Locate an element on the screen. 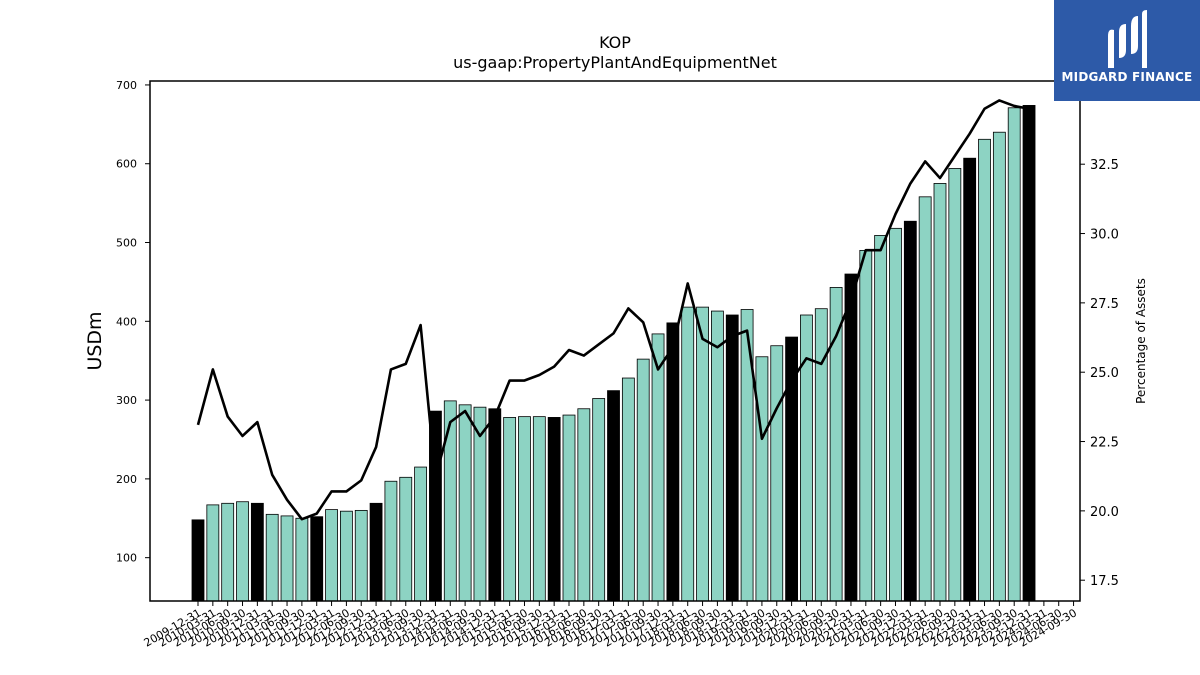 The width and height of the screenshot is (1200, 675). midgard-finance-logo: MIDGARD FINANCE is located at coordinates (1127, 50).